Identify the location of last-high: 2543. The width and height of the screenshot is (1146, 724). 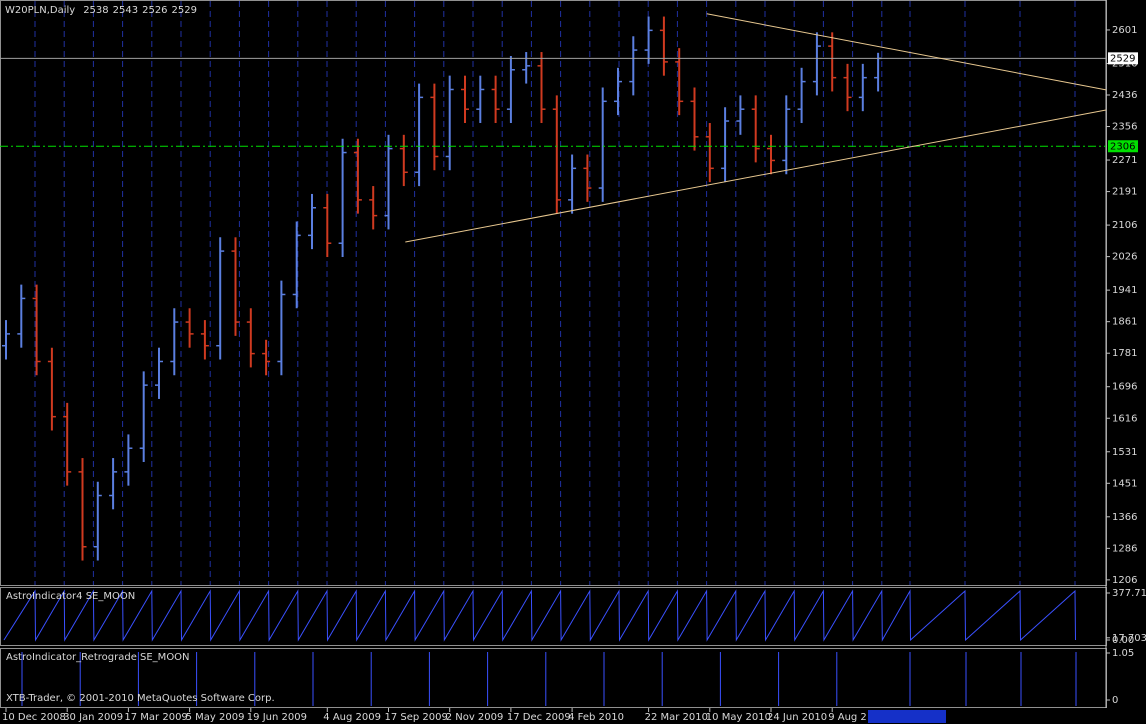
(125, 10).